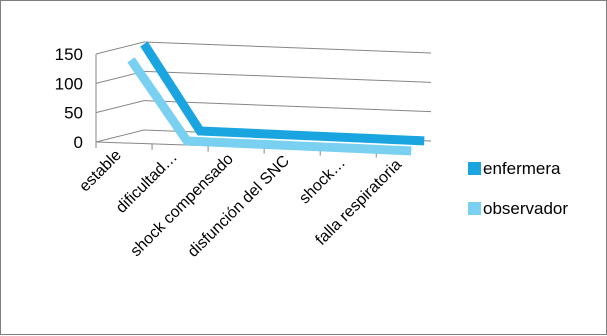 This screenshot has height=336, width=607. I want to click on legend-label-enfermera: enfermera, so click(522, 168).